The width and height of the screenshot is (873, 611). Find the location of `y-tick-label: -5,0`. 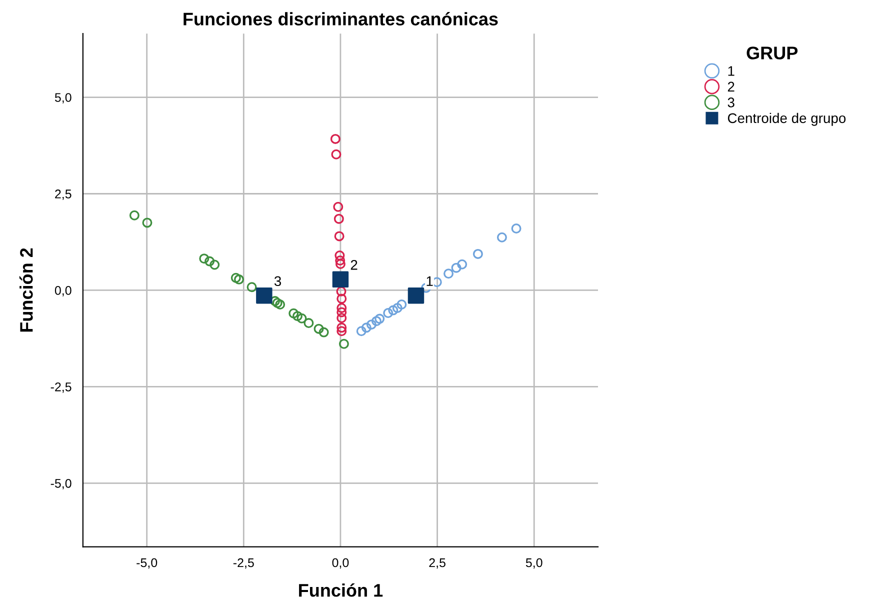

y-tick-label: -5,0 is located at coordinates (61, 484).